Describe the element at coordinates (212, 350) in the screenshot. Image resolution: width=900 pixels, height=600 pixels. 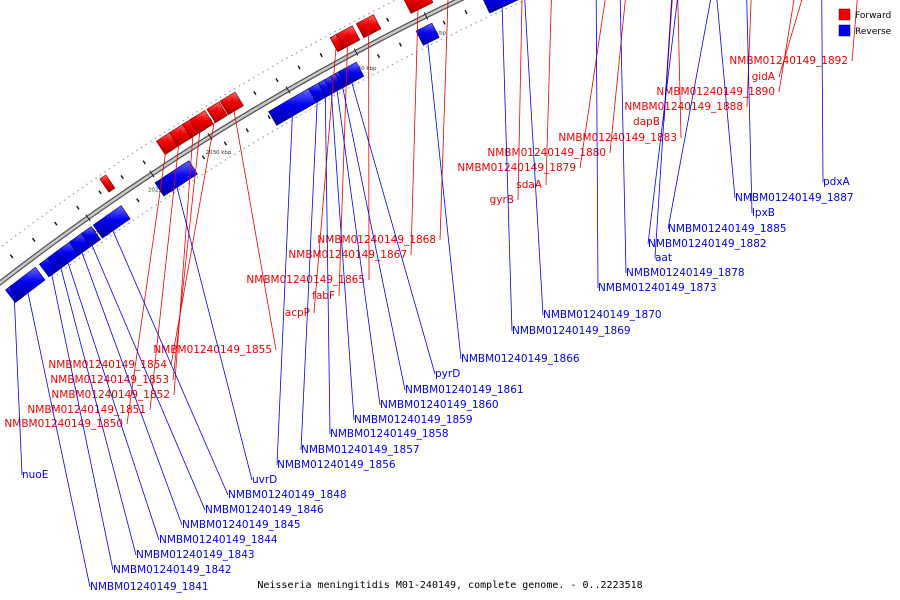
I see `gene-label-NMBM01240149_1855: NMBM01240149_1855` at that location.